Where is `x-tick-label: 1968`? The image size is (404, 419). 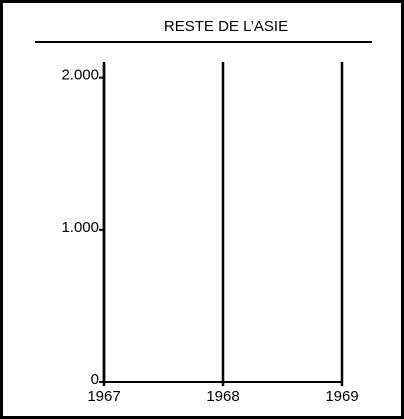
x-tick-label: 1968 is located at coordinates (222, 396).